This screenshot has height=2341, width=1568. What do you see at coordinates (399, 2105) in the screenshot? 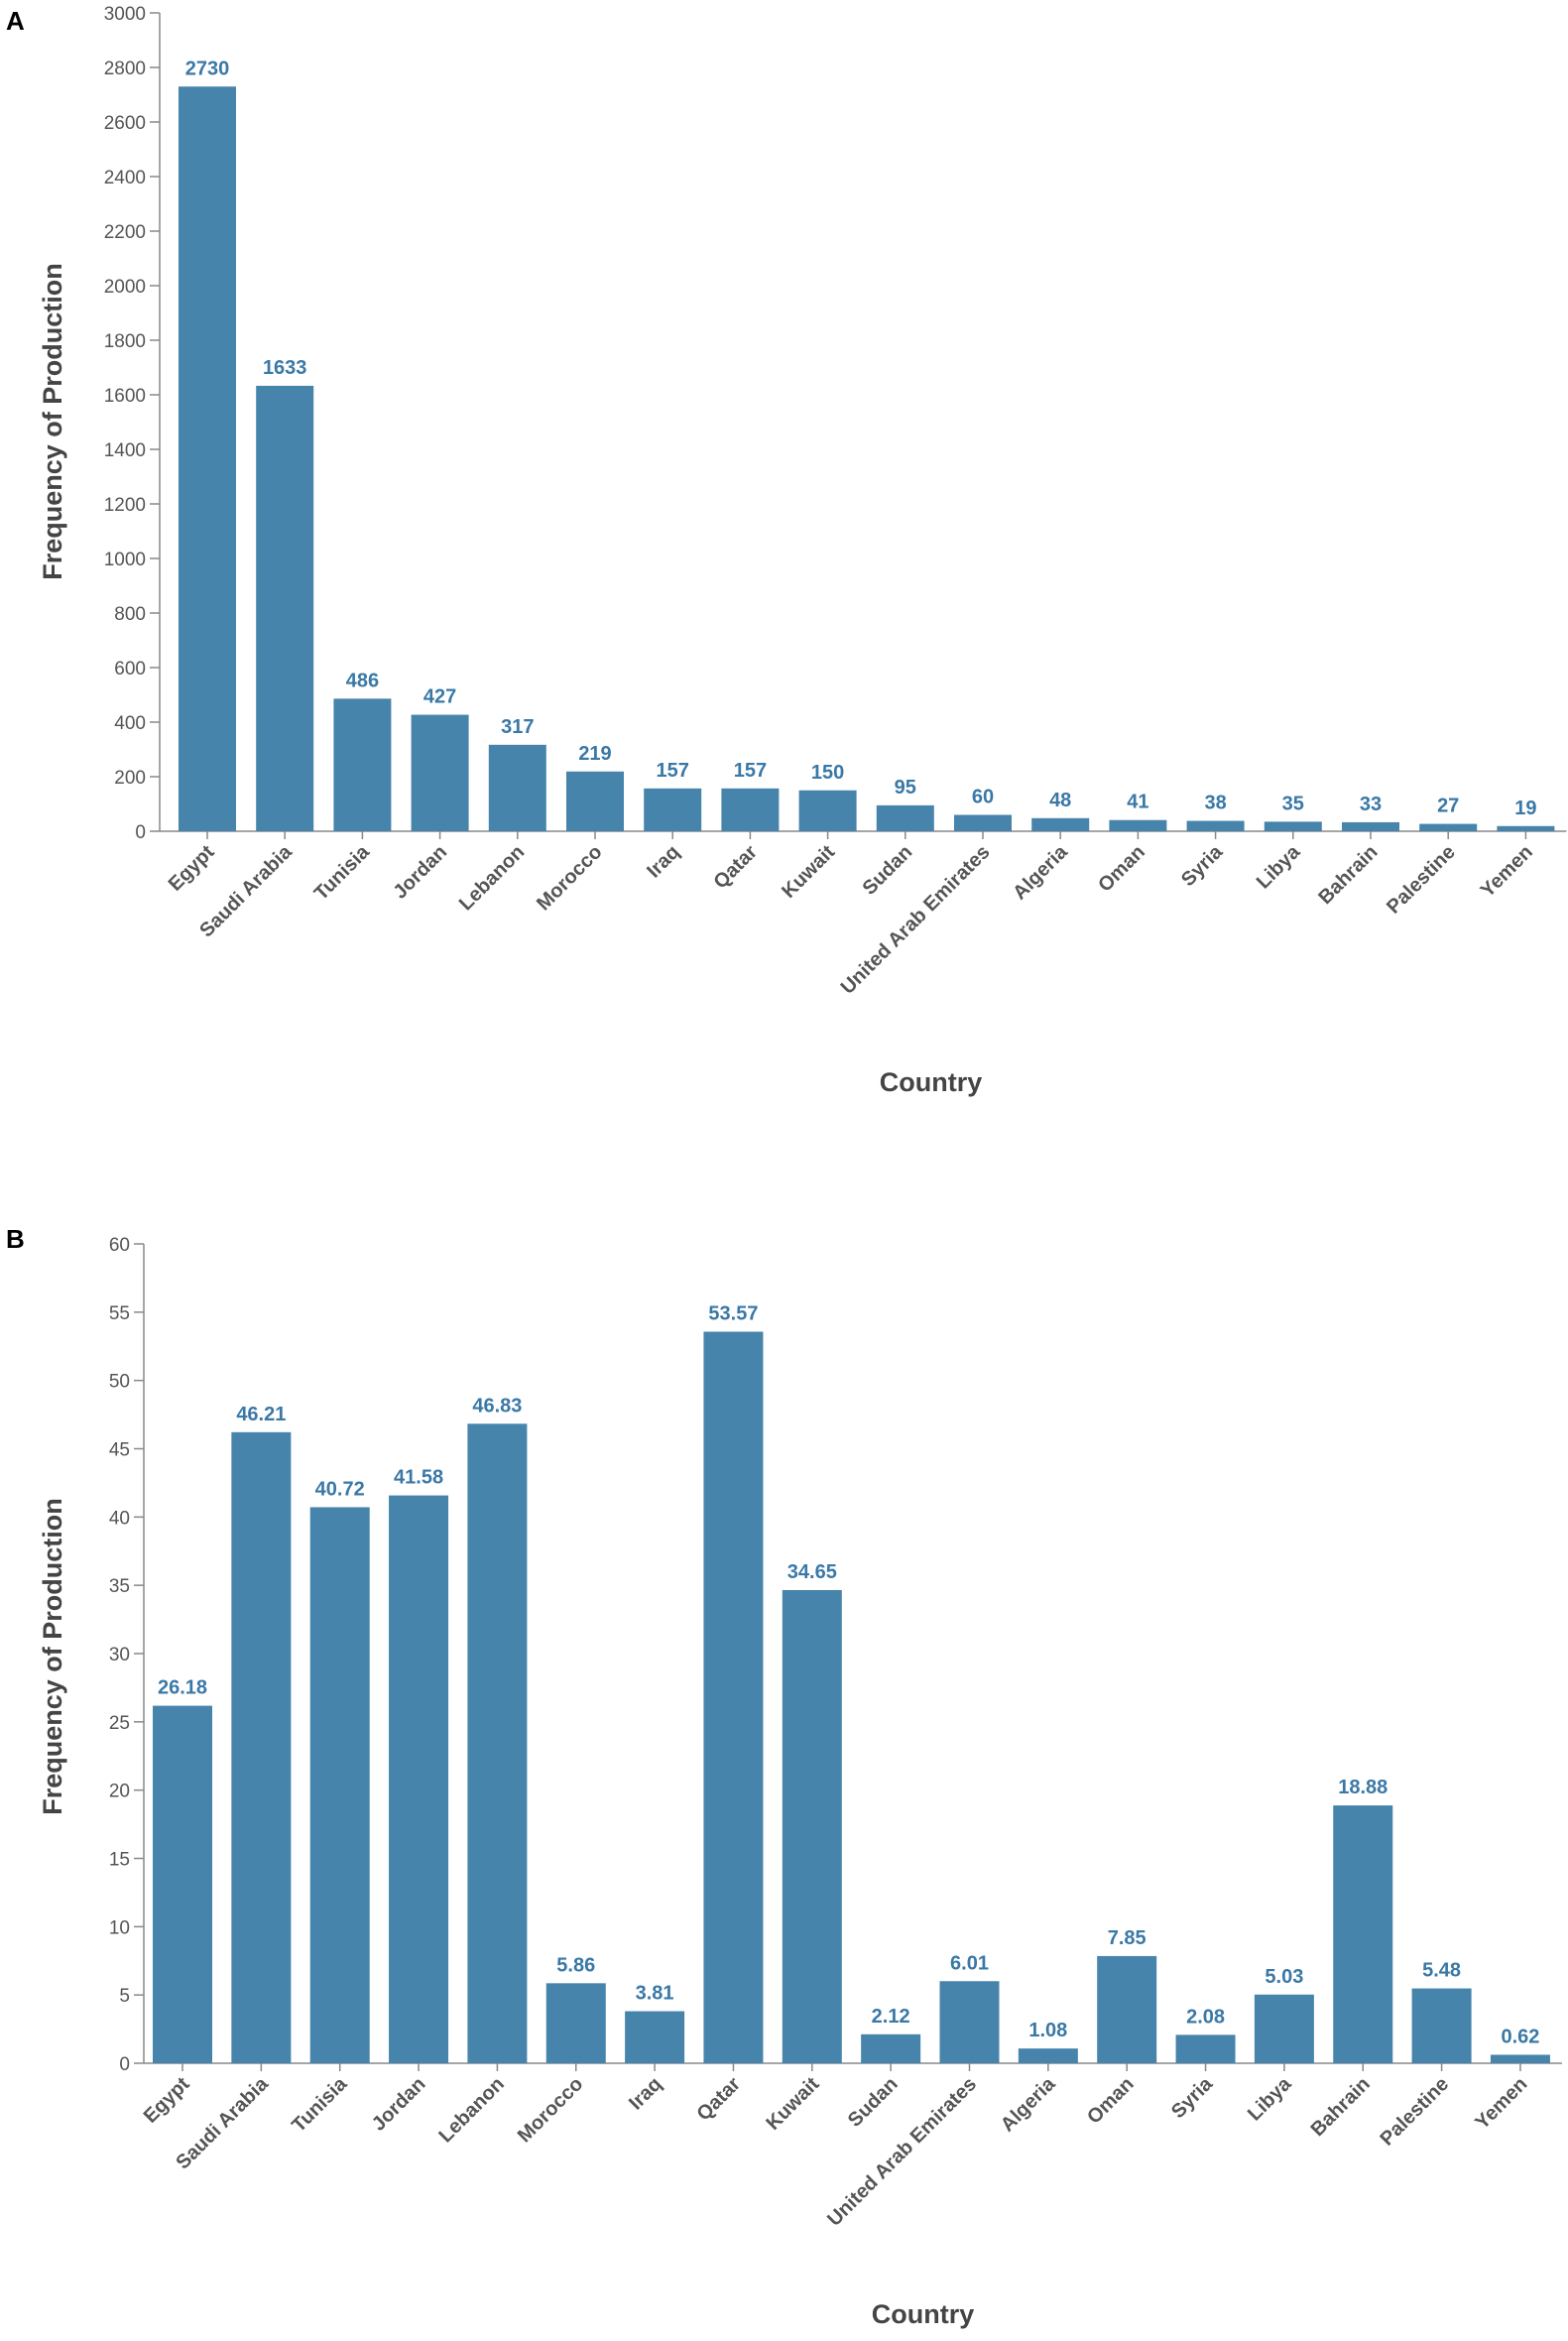
I see `x-tick-label: Jordan` at bounding box center [399, 2105].